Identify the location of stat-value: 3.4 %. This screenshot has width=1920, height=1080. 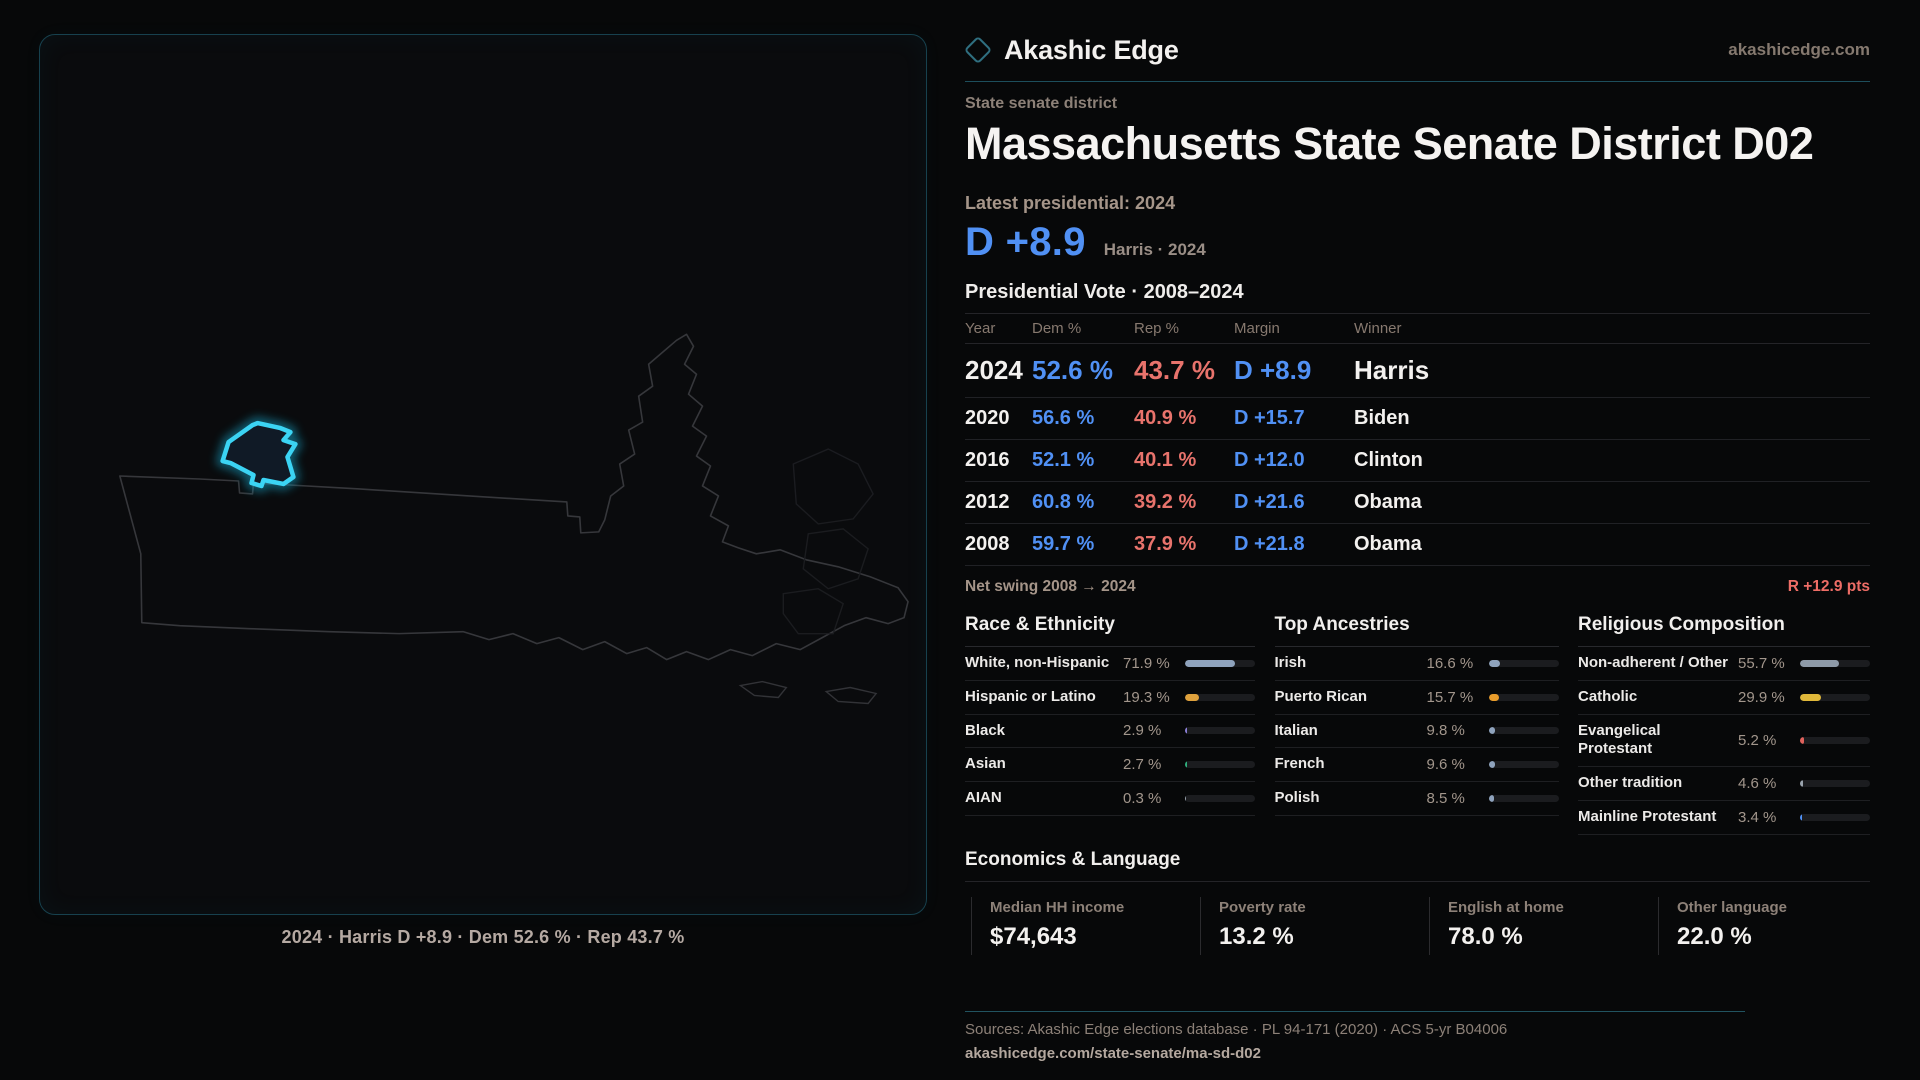
(1757, 817).